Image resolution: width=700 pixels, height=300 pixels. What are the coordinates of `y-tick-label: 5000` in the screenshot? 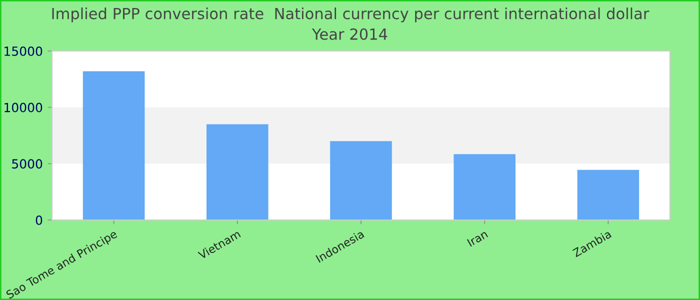 It's located at (27, 164).